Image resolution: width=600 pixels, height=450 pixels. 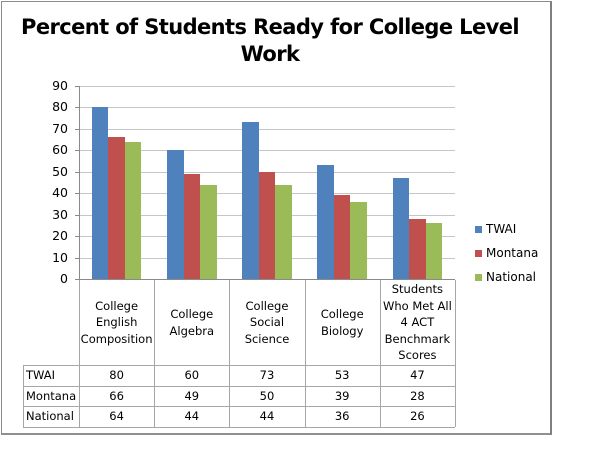 What do you see at coordinates (267, 338) in the screenshot?
I see `table-header-line: Science` at bounding box center [267, 338].